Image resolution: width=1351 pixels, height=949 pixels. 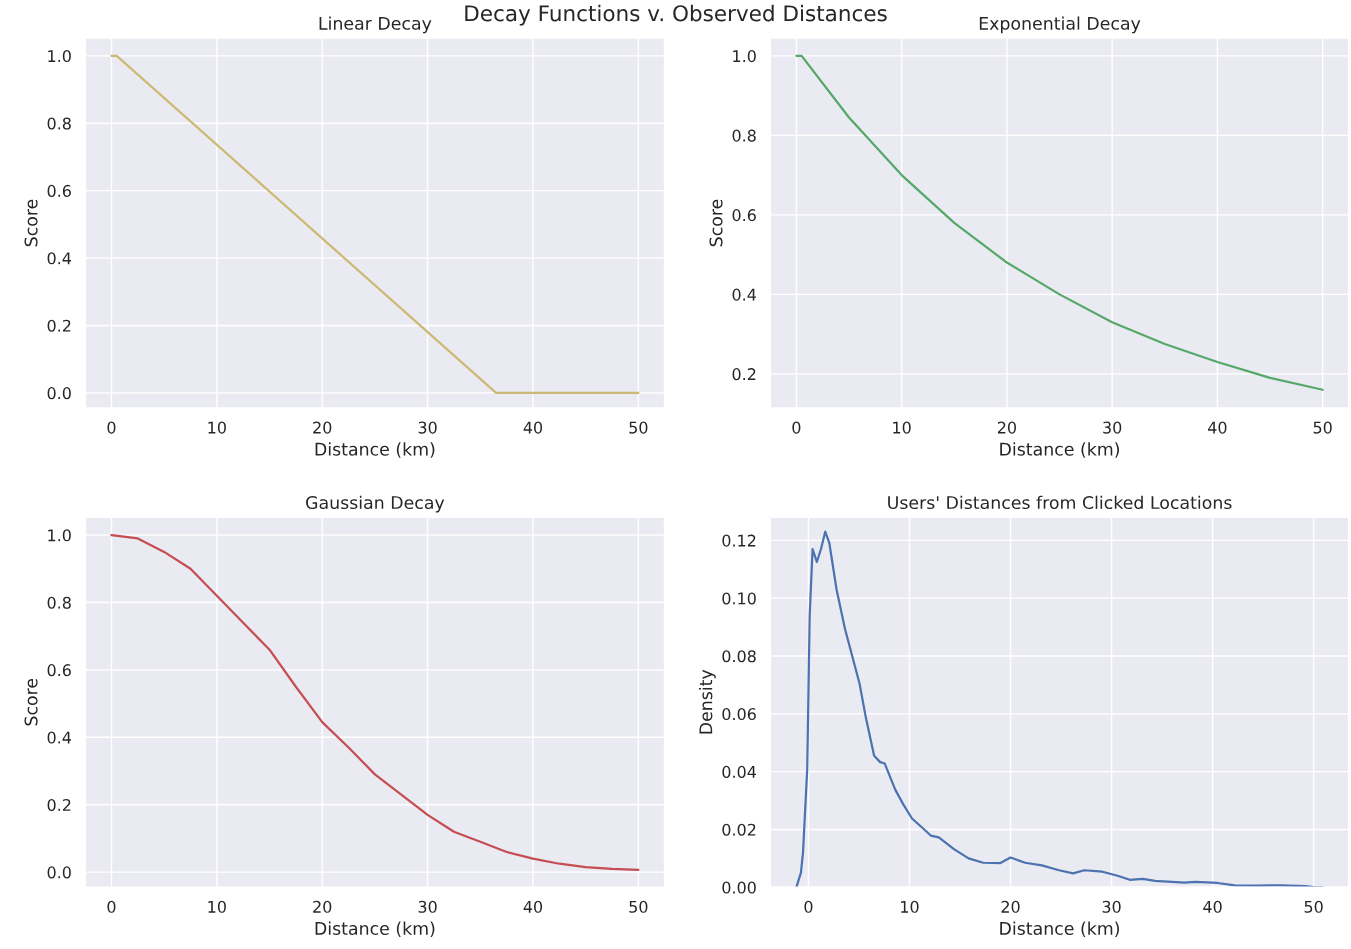 What do you see at coordinates (1060, 25) in the screenshot?
I see `chart-title: Exponential Decay` at bounding box center [1060, 25].